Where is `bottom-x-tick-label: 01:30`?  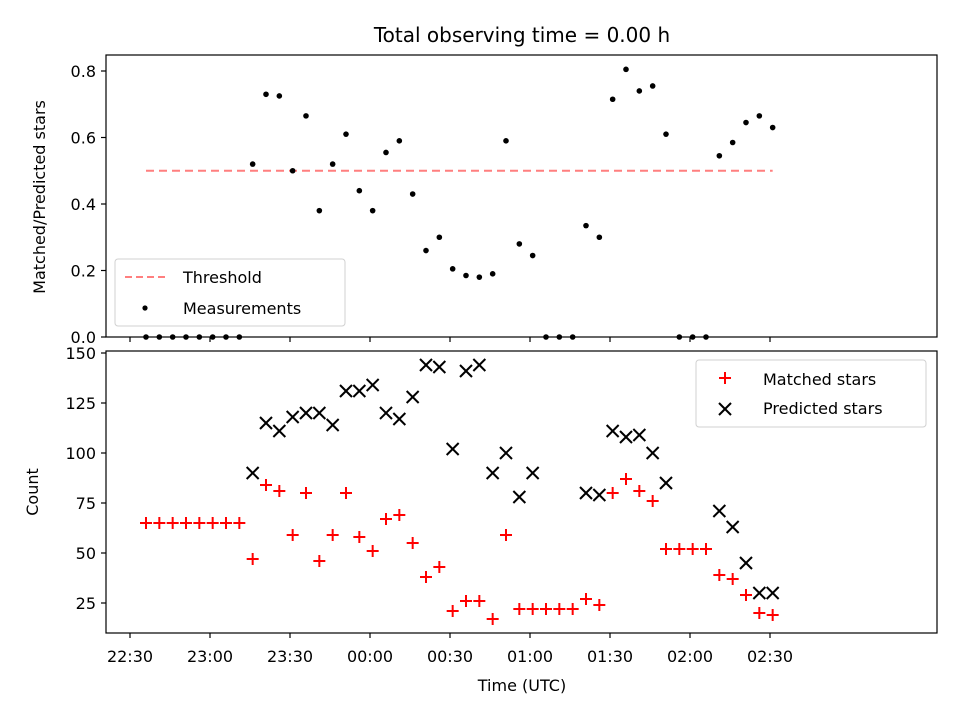 bottom-x-tick-label: 01:30 is located at coordinates (610, 656).